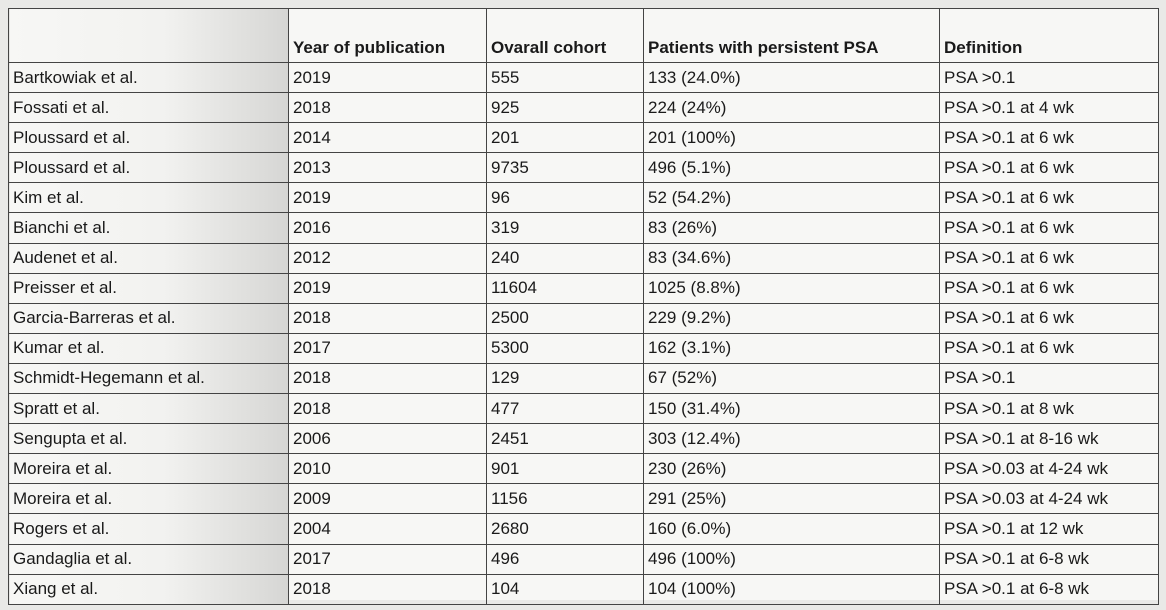 Image resolution: width=1166 pixels, height=610 pixels. What do you see at coordinates (791, 258) in the screenshot?
I see `table-cell: 83 (34.6%)` at bounding box center [791, 258].